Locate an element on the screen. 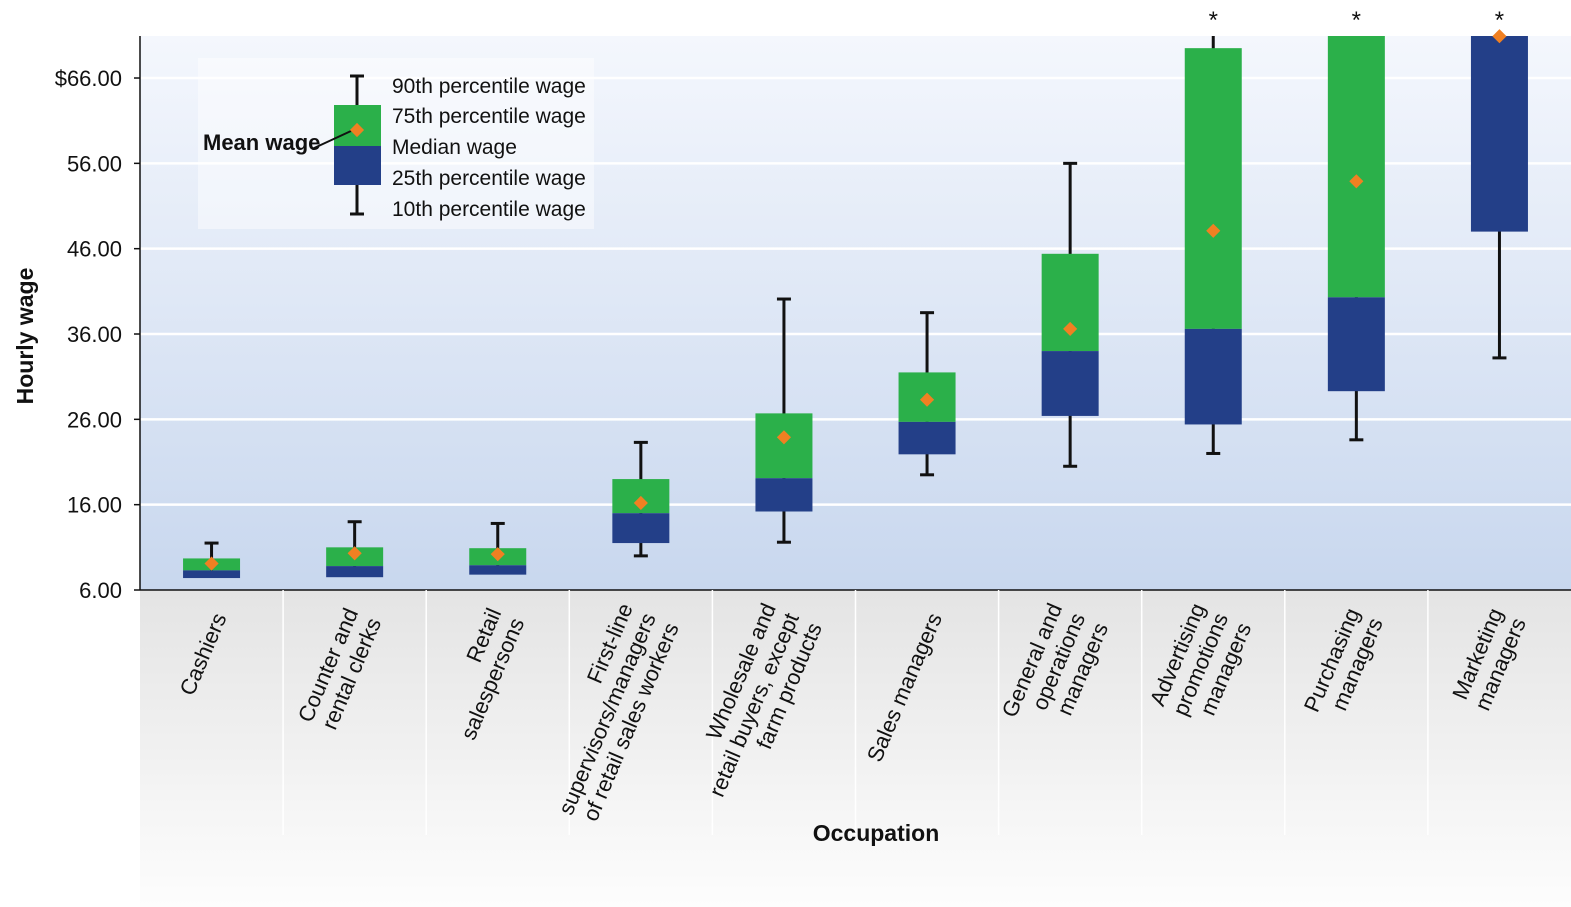  legend-background is located at coordinates (396, 143).